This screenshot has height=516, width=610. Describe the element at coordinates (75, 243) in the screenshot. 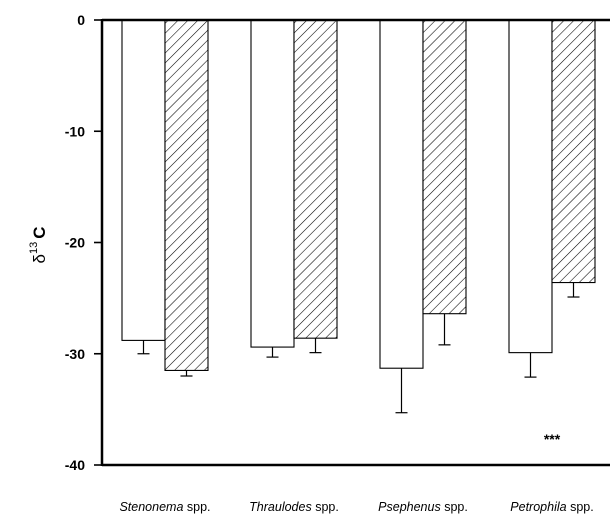

I see `y-tick-label-2: -20` at that location.